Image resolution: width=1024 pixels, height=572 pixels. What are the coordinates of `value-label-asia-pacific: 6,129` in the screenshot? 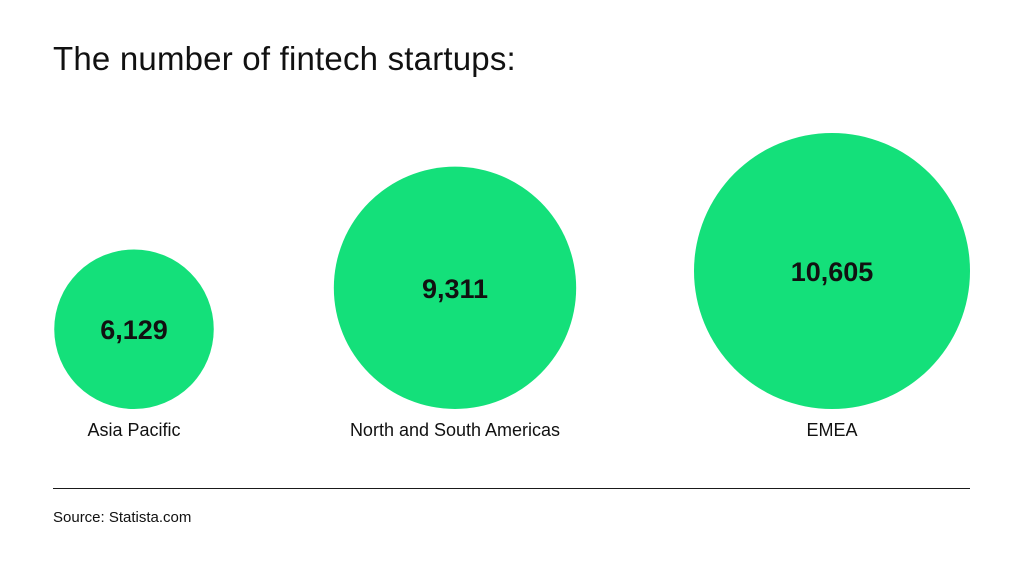 It's located at (134, 330).